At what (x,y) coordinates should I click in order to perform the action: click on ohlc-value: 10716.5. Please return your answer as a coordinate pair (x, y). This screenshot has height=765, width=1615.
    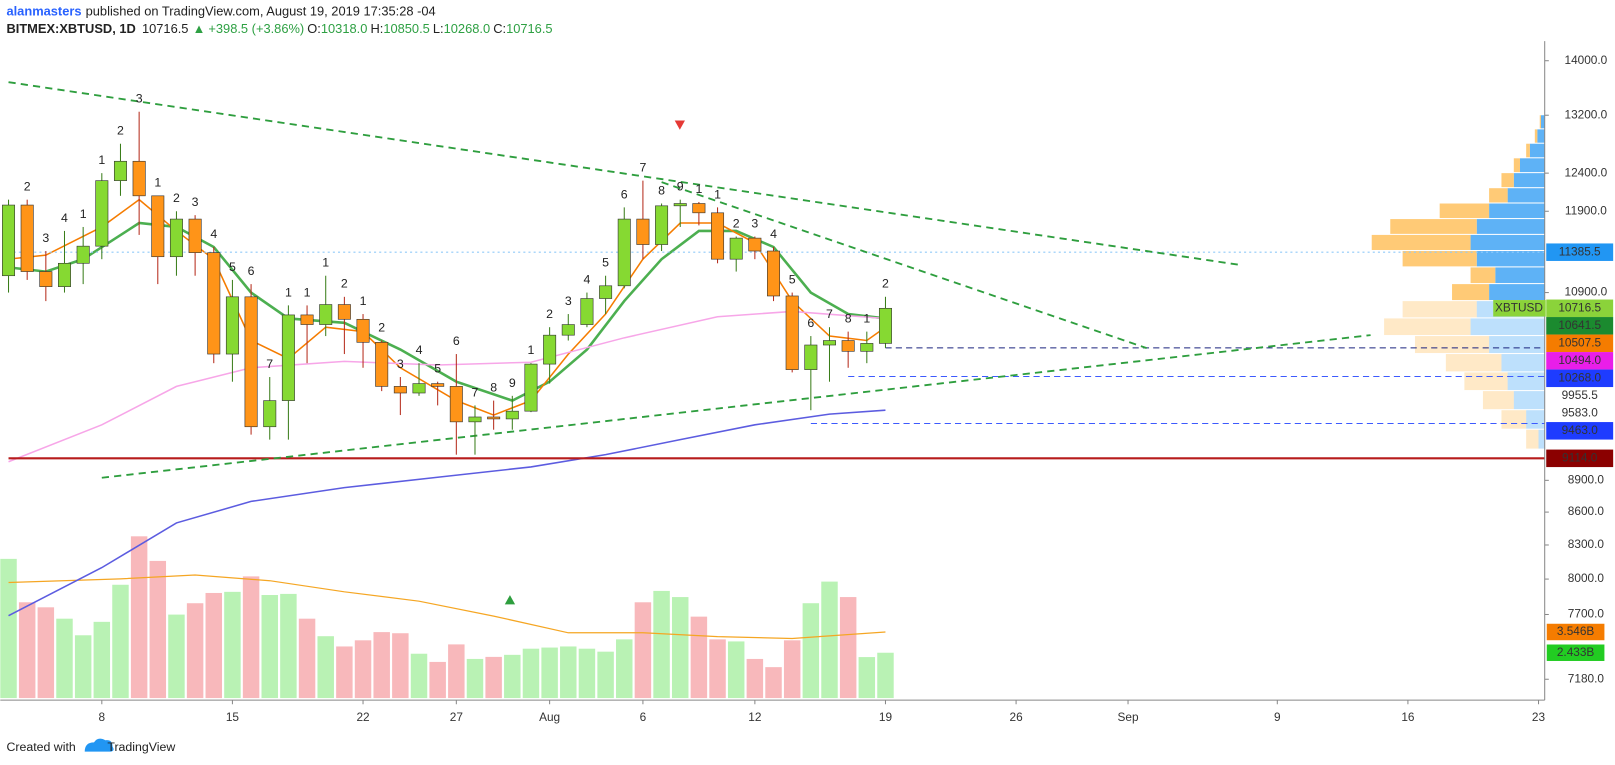
    Looking at the image, I should click on (529, 28).